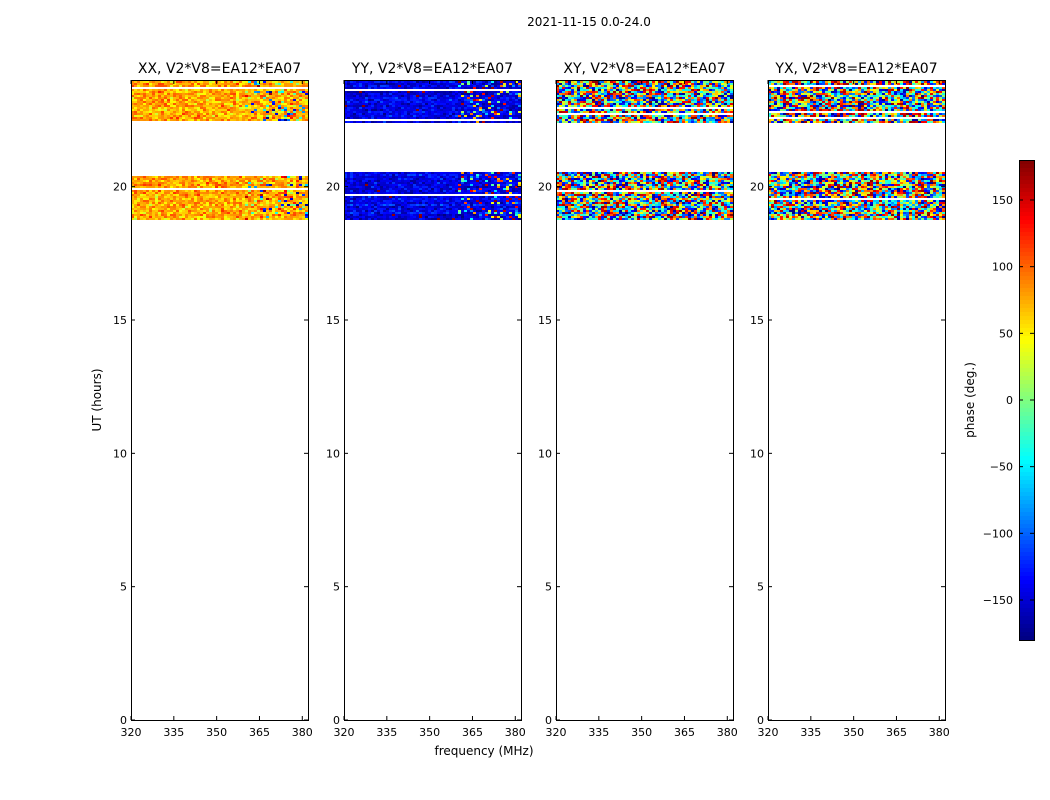 This screenshot has height=800, width=1050. Describe the element at coordinates (589, 22) in the screenshot. I see `figure-title: 2021-11-15 0.0-24.0` at that location.